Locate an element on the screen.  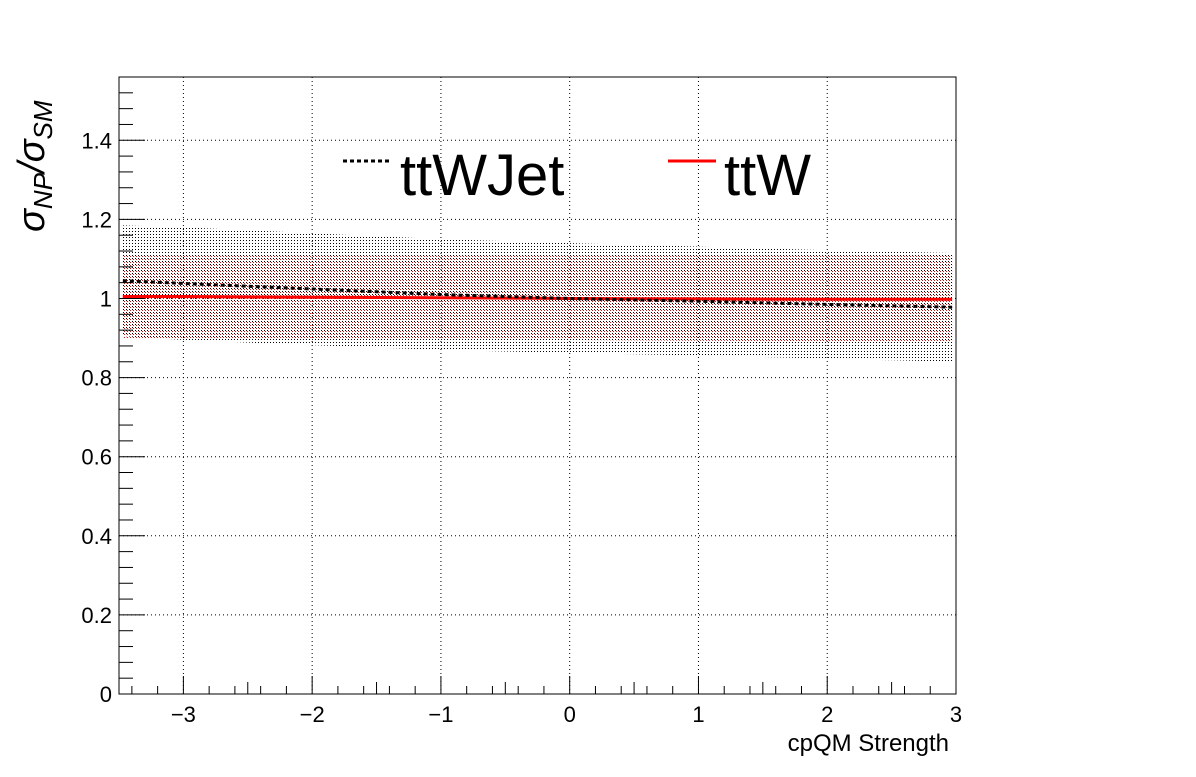
y-tick-label: 1 is located at coordinates (106, 298).